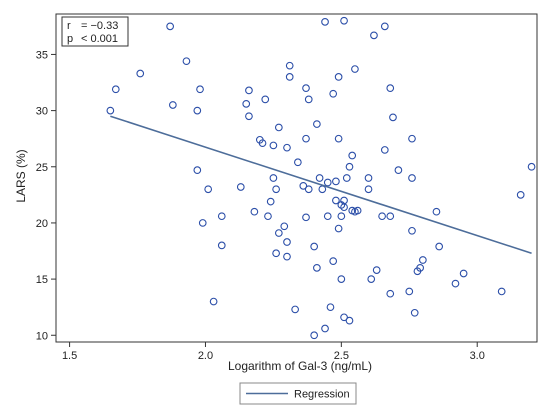 This screenshot has width=550, height=415. What do you see at coordinates (42, 224) in the screenshot?
I see `y-tick-label: 20` at bounding box center [42, 224].